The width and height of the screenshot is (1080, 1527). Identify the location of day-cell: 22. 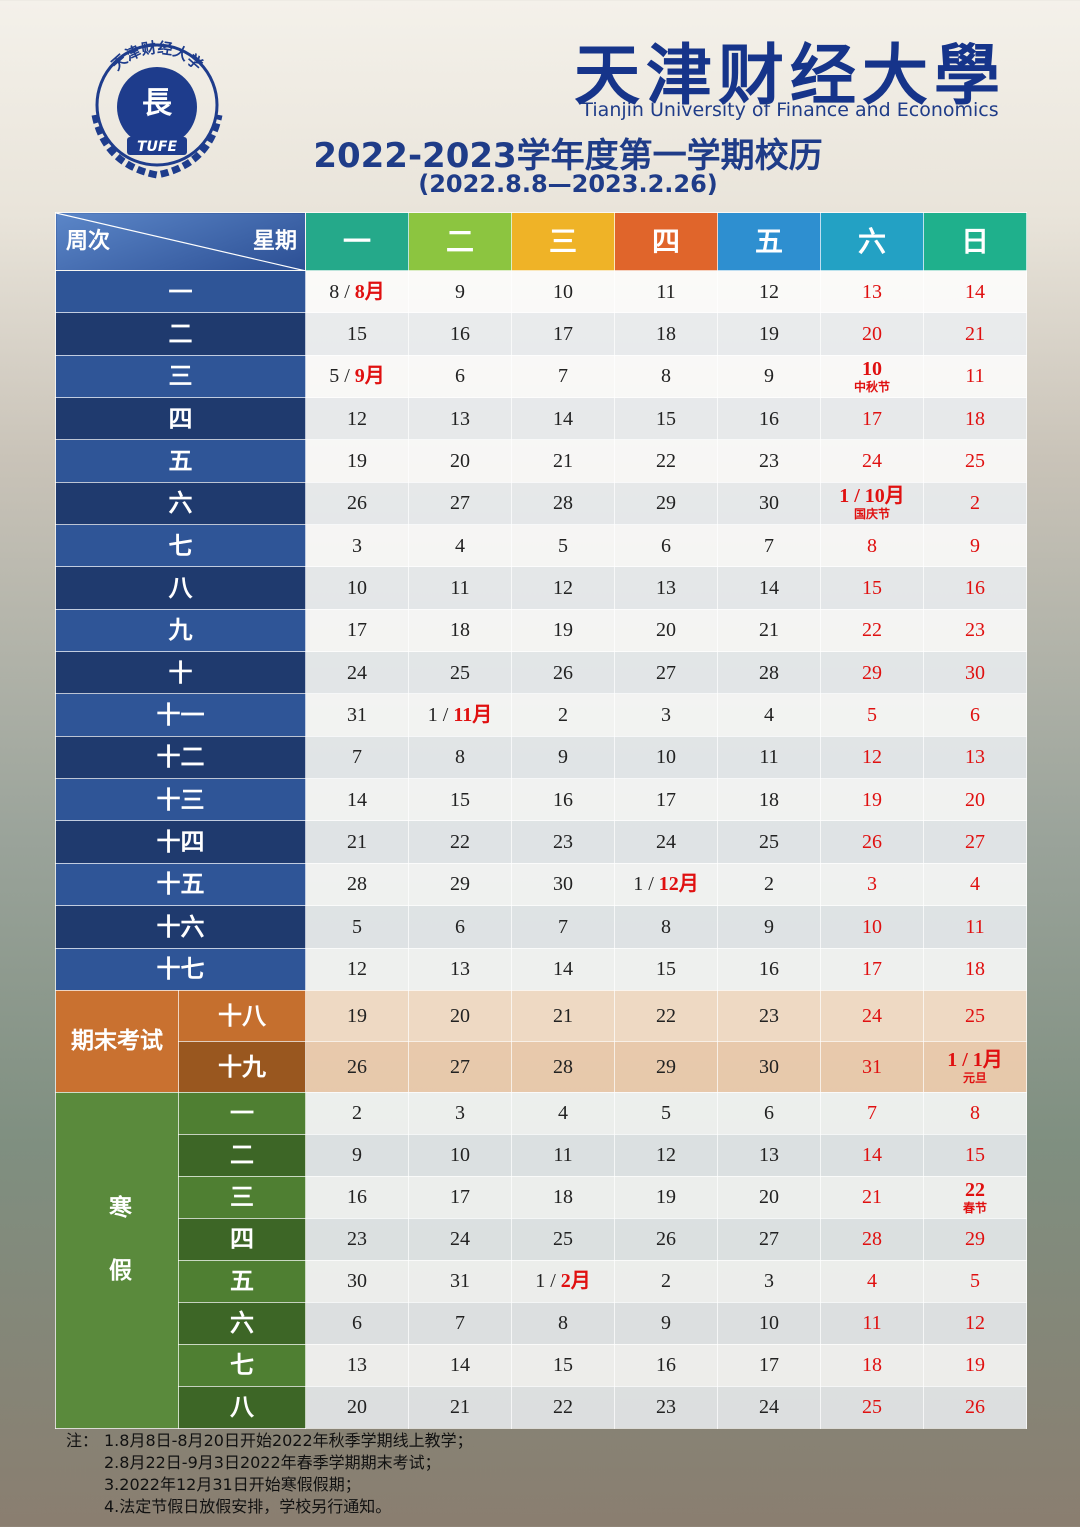
(666, 1015).